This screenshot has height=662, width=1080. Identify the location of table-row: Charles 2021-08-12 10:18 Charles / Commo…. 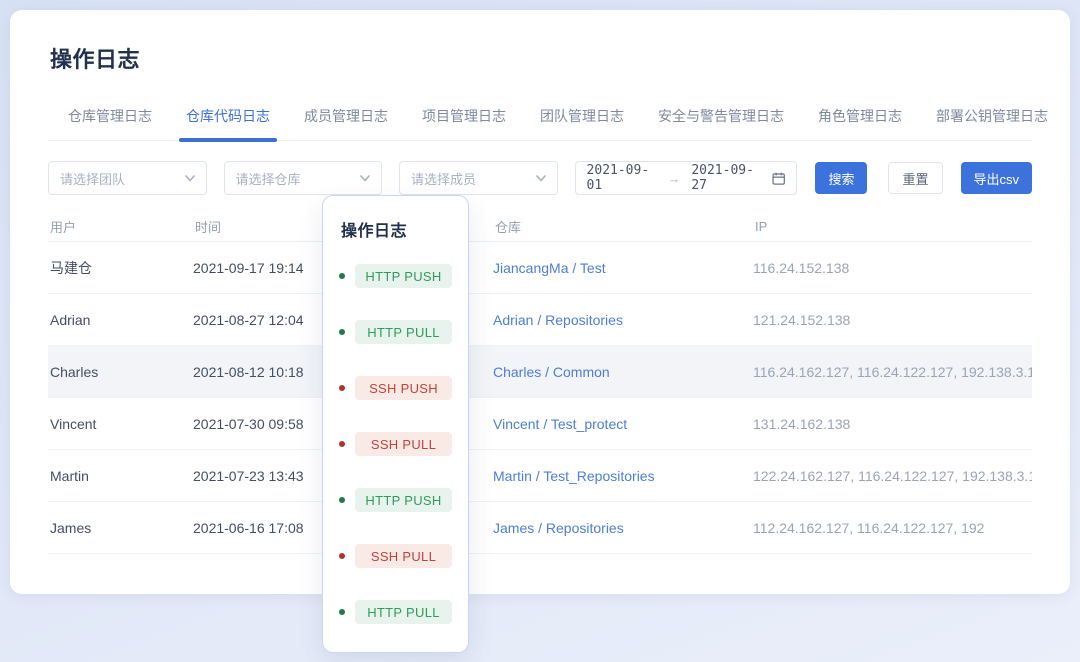
(540, 372).